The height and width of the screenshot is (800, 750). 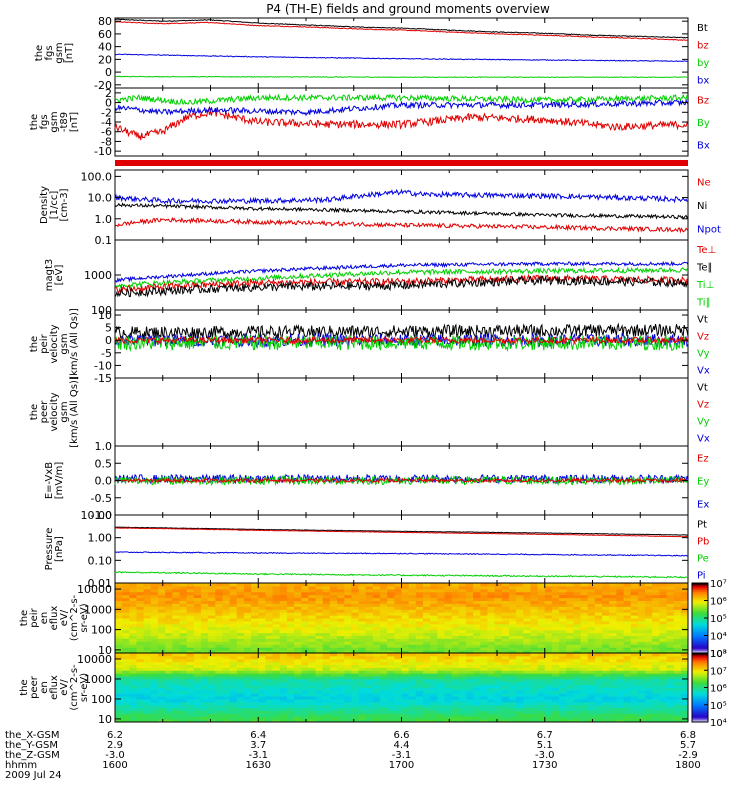 I want to click on footer-value: 1800, so click(x=687, y=765).